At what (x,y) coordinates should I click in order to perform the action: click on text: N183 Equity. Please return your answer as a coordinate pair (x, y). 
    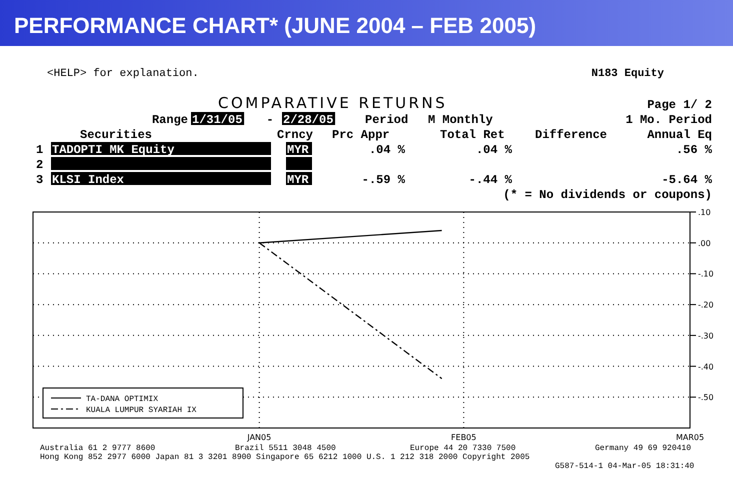
    Looking at the image, I should click on (627, 74).